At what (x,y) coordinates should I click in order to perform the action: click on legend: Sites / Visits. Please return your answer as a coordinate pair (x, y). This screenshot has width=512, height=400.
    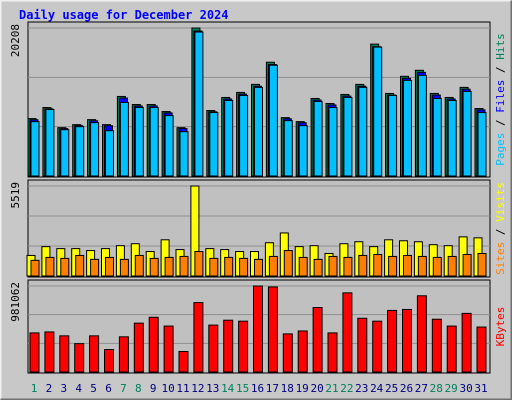
    Looking at the image, I should click on (500, 228).